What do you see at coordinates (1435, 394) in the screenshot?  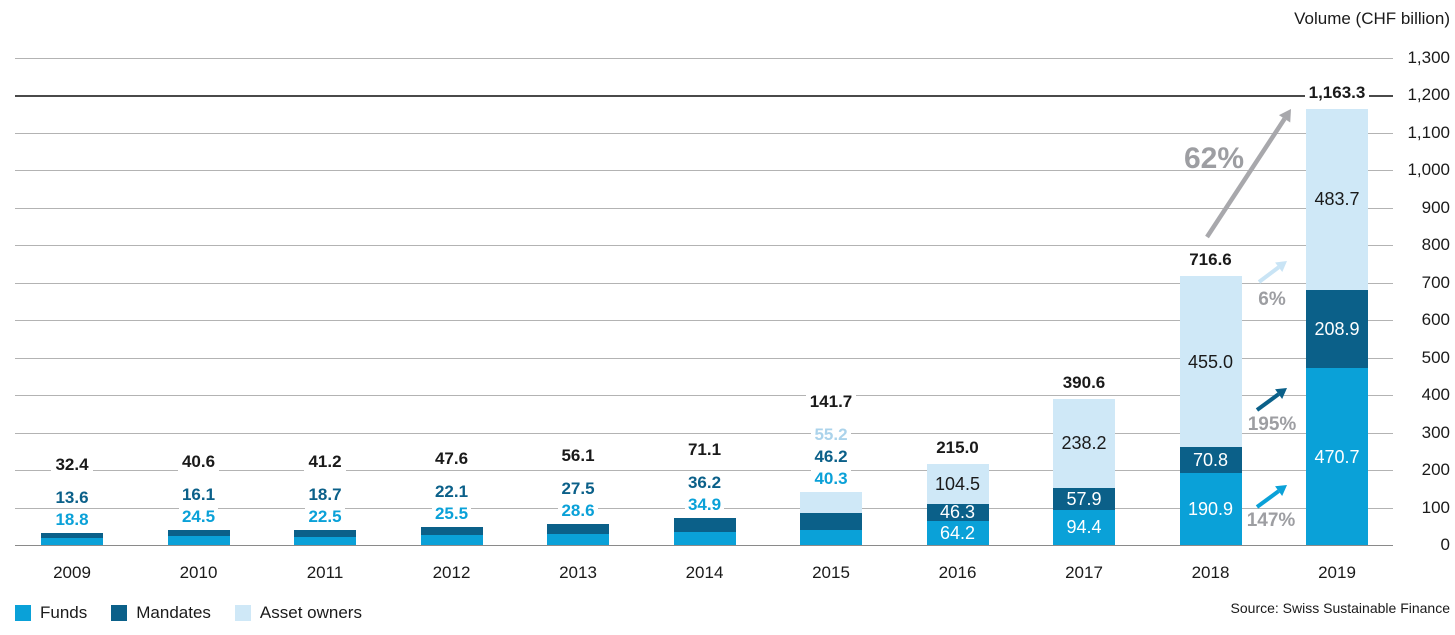 I see `y-axis-tick-label: 400` at bounding box center [1435, 394].